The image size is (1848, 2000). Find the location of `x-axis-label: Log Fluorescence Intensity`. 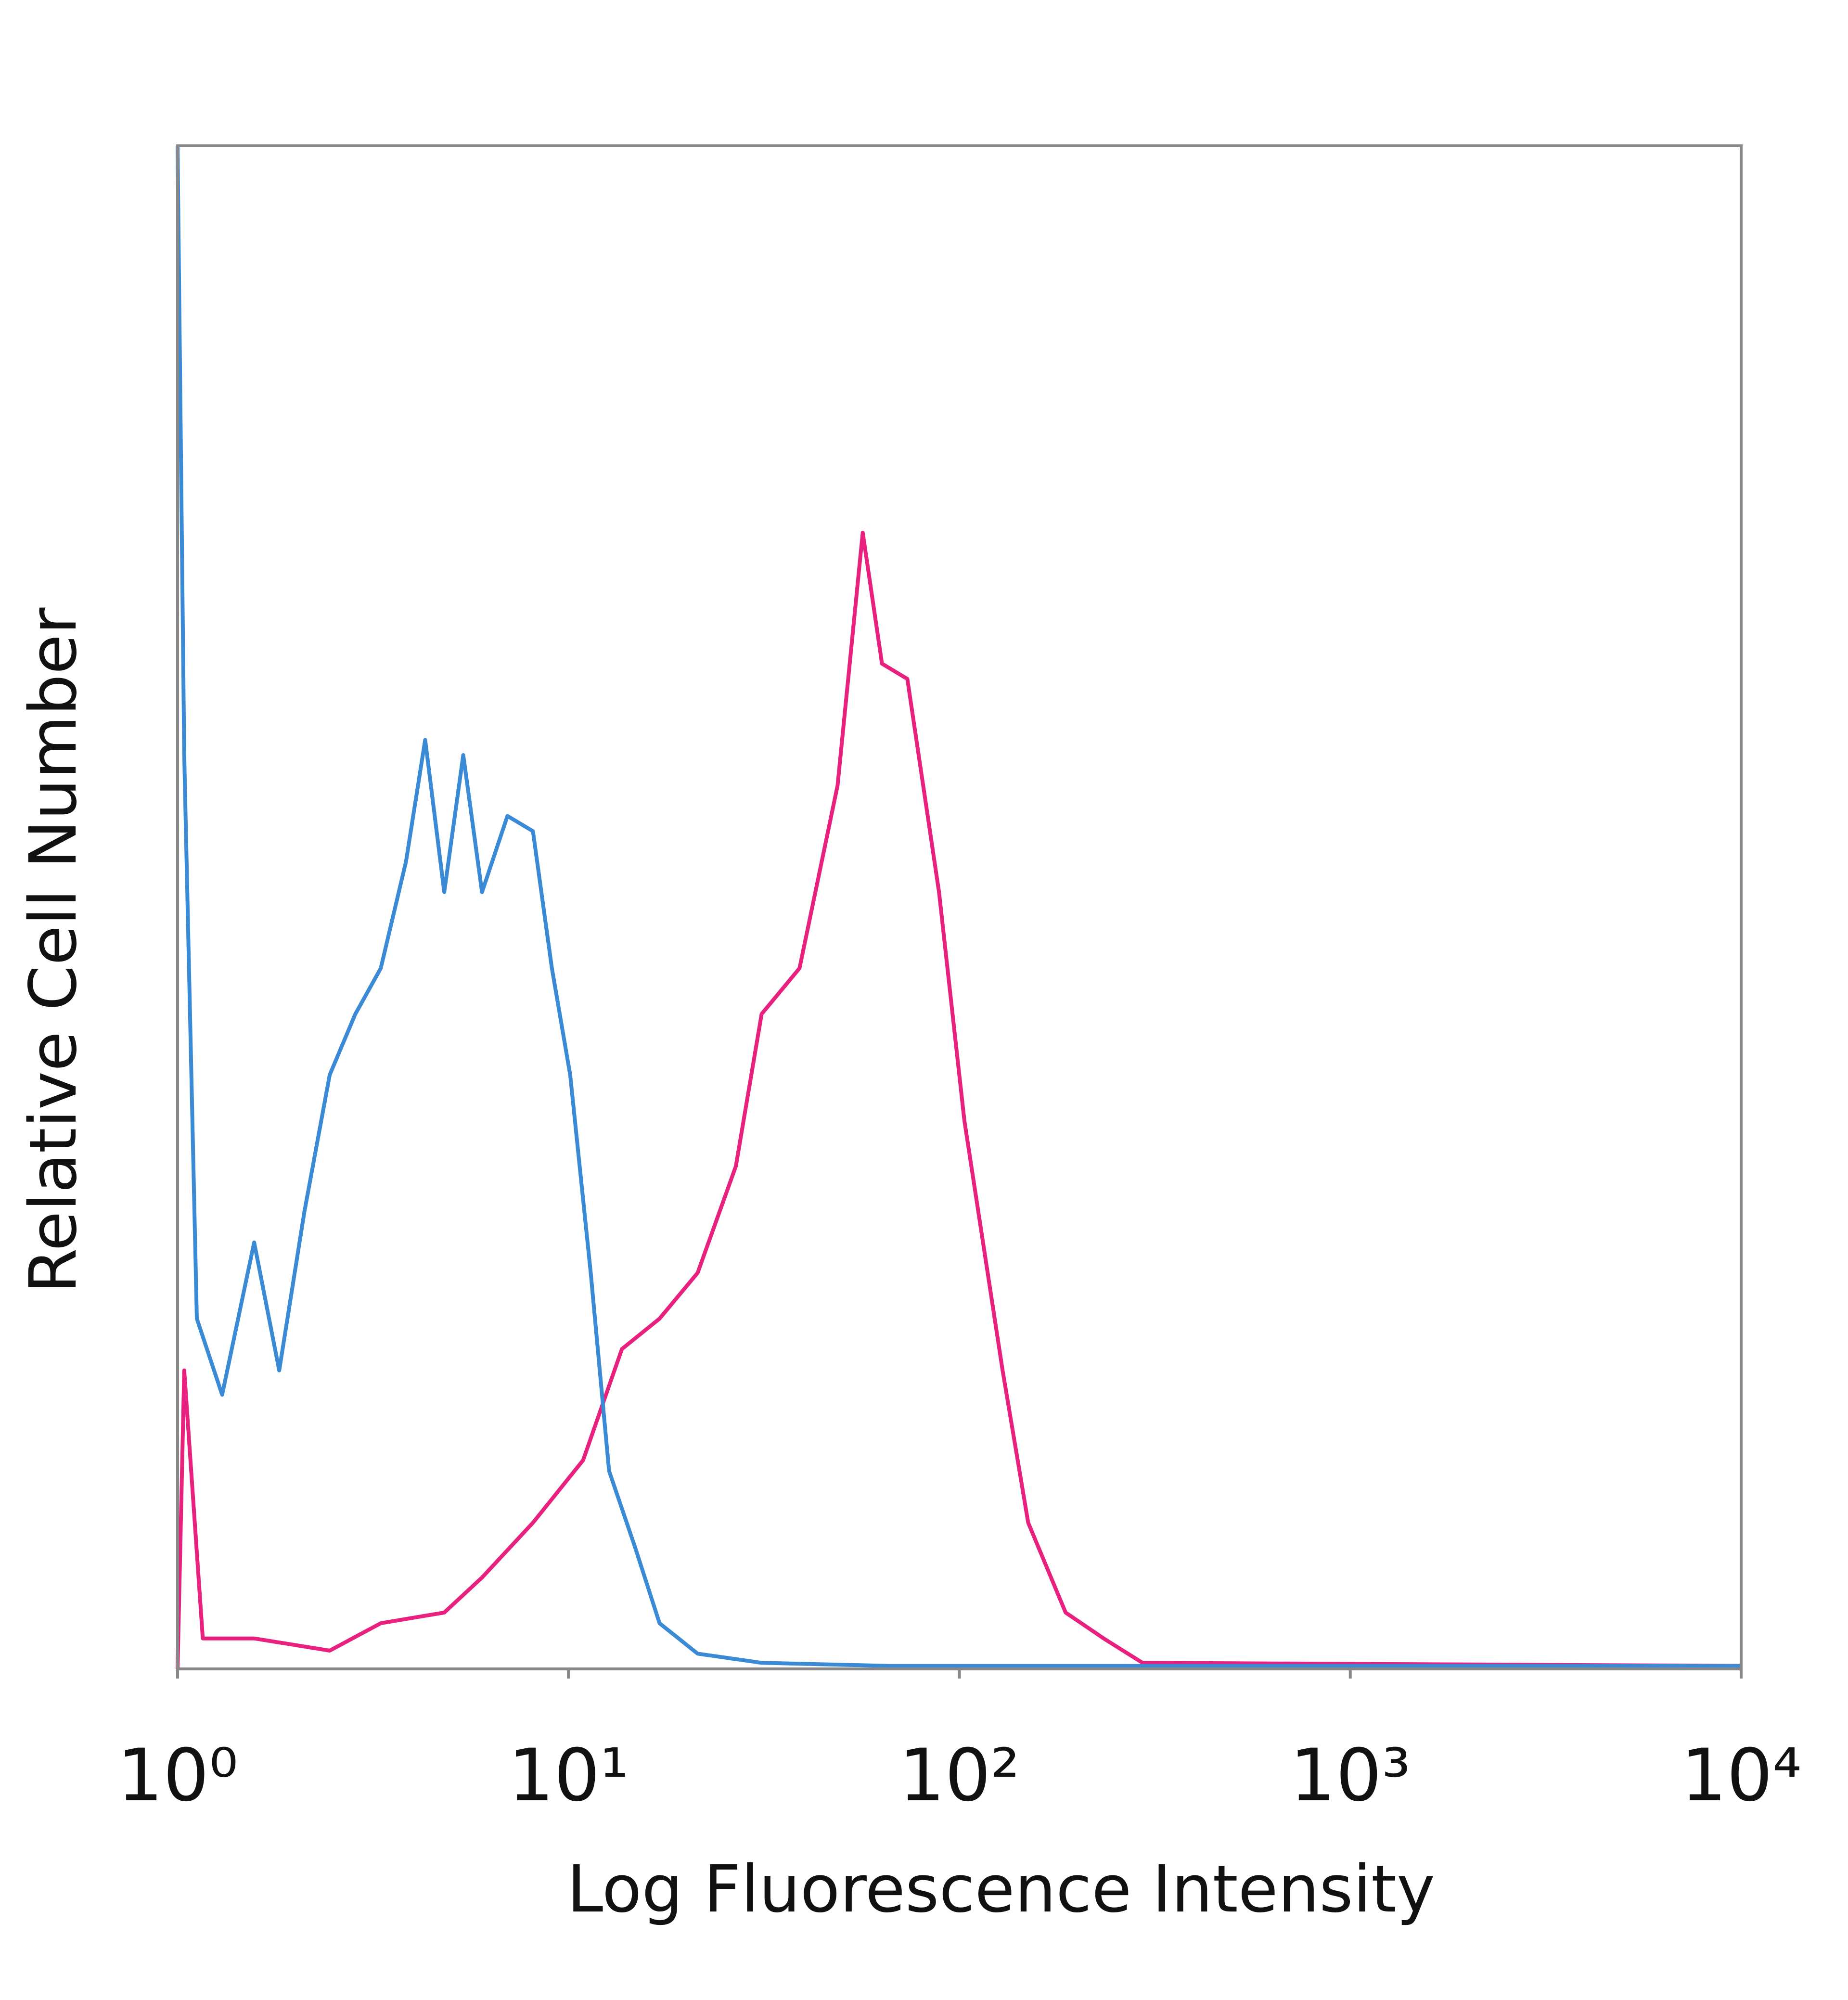

x-axis-label: Log Fluorescence Intensity is located at coordinates (1001, 1889).